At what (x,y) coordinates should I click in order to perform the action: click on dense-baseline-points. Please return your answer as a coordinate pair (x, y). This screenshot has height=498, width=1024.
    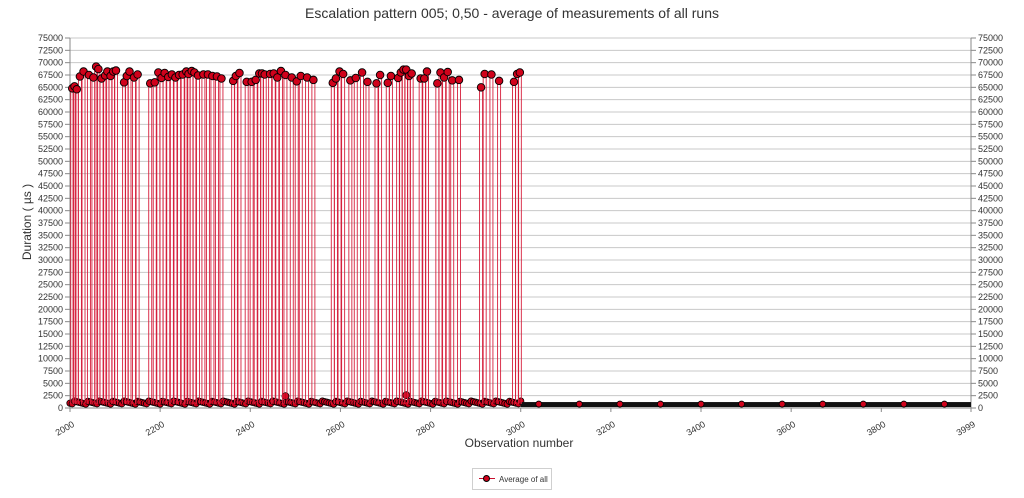
    Looking at the image, I should click on (745, 405).